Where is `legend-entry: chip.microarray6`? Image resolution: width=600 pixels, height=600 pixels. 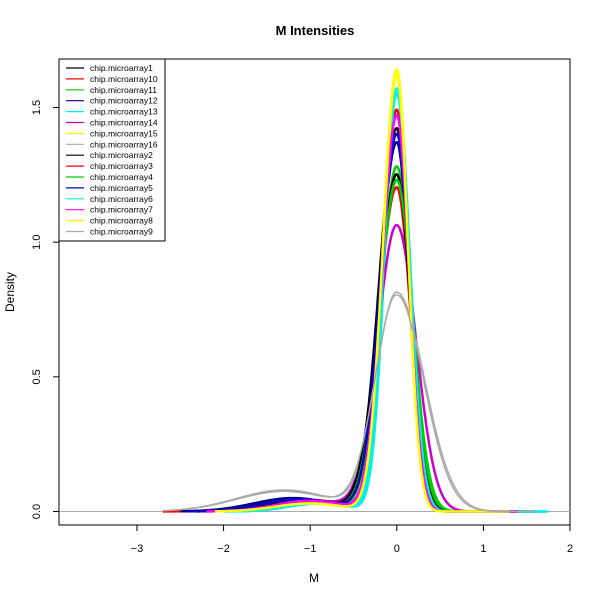
legend-entry: chip.microarray6 is located at coordinates (121, 199).